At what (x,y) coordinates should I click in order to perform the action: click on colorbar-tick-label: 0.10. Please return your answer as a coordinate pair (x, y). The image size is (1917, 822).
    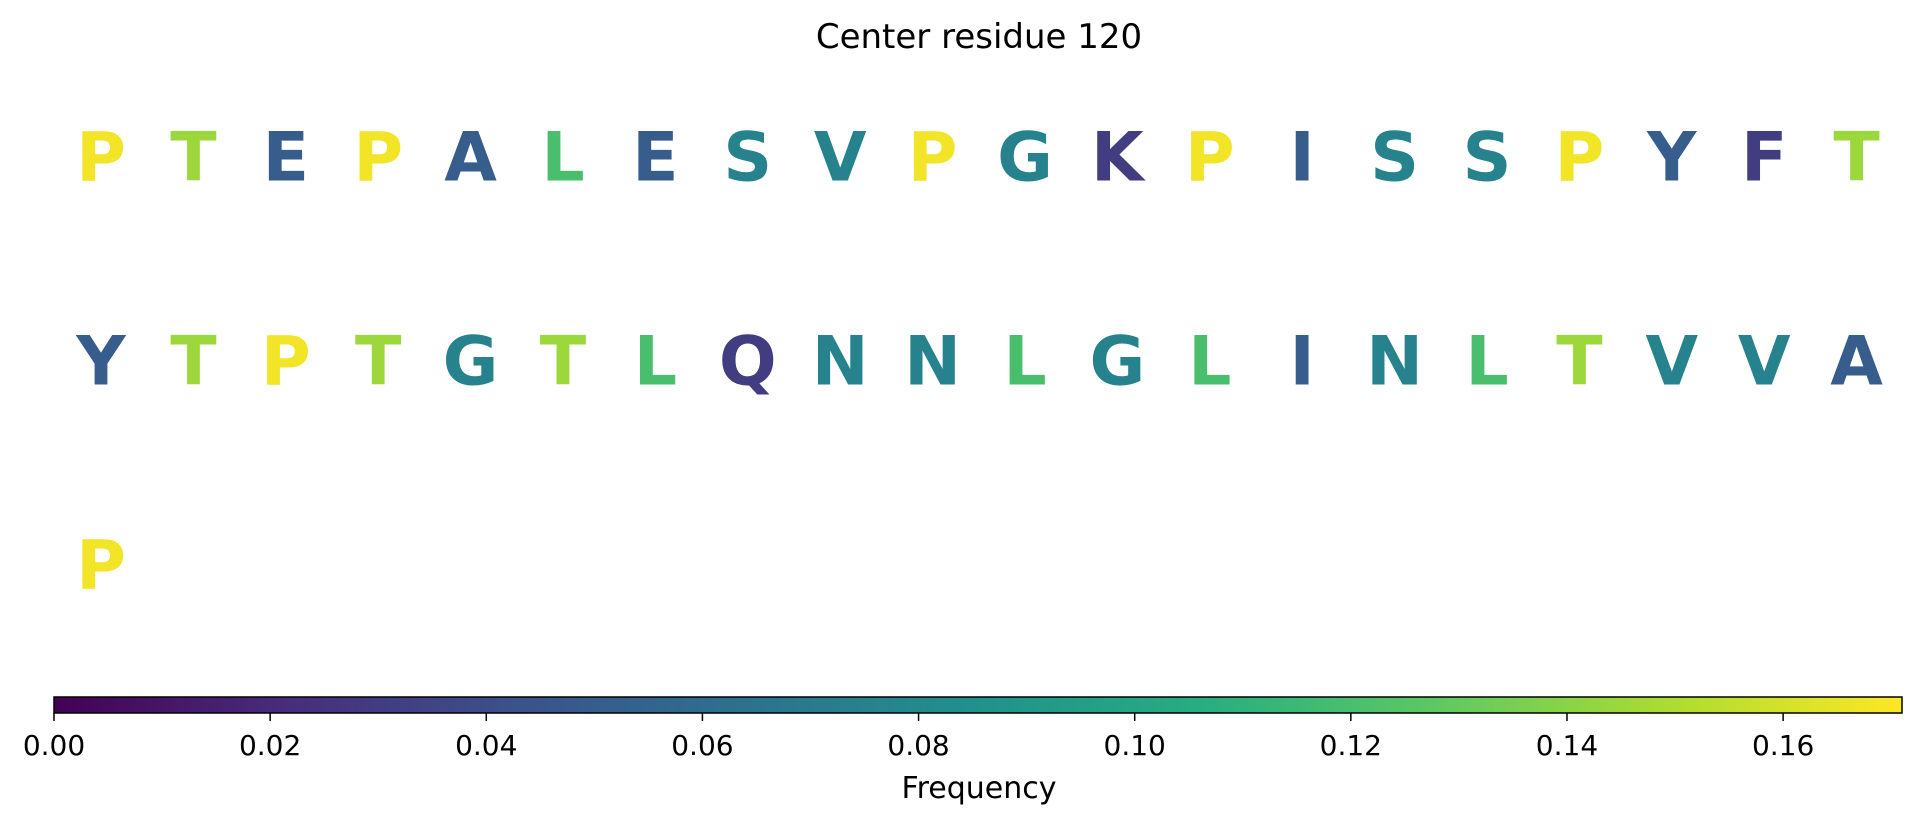
    Looking at the image, I should click on (1135, 745).